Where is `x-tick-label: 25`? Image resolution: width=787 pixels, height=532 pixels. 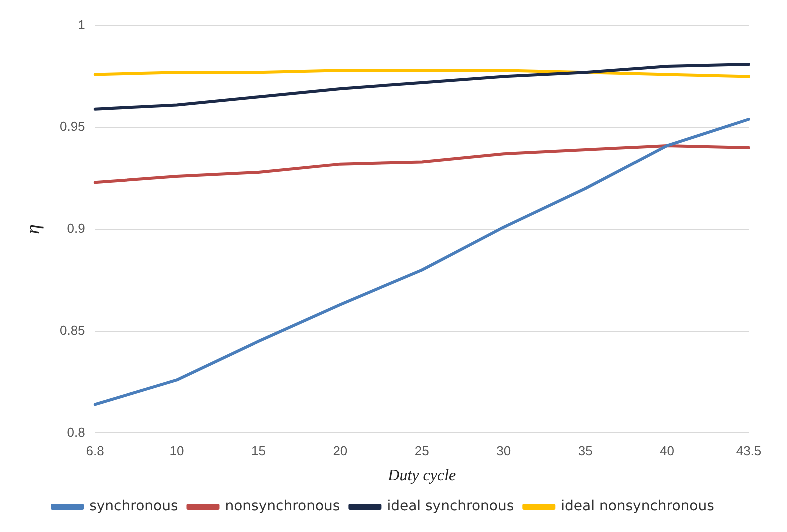 x-tick-label: 25 is located at coordinates (422, 451).